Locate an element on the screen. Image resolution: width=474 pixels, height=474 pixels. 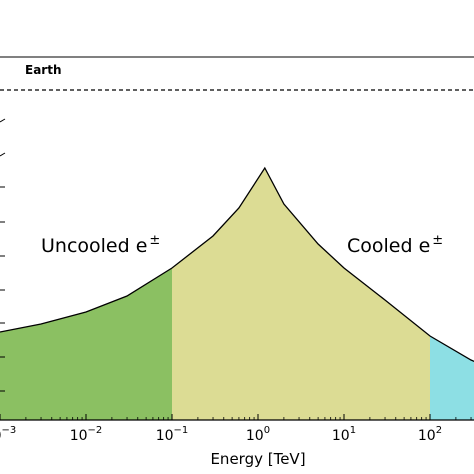
x-tick-label: 10⁻² is located at coordinates (86, 434).